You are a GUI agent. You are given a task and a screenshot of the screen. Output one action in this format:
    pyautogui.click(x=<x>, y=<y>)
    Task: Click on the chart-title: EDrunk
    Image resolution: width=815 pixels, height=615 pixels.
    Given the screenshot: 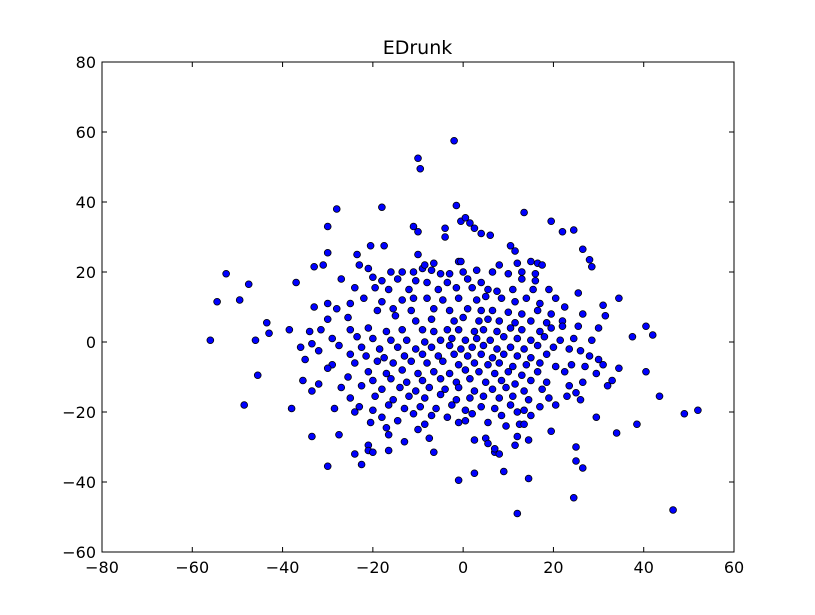 What is the action you would take?
    pyautogui.click(x=418, y=48)
    